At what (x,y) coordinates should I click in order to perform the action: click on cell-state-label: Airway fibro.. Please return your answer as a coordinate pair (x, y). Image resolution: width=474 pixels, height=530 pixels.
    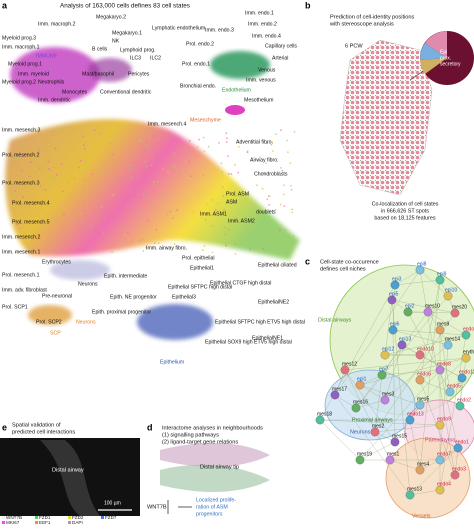
    Looking at the image, I should click on (264, 160).